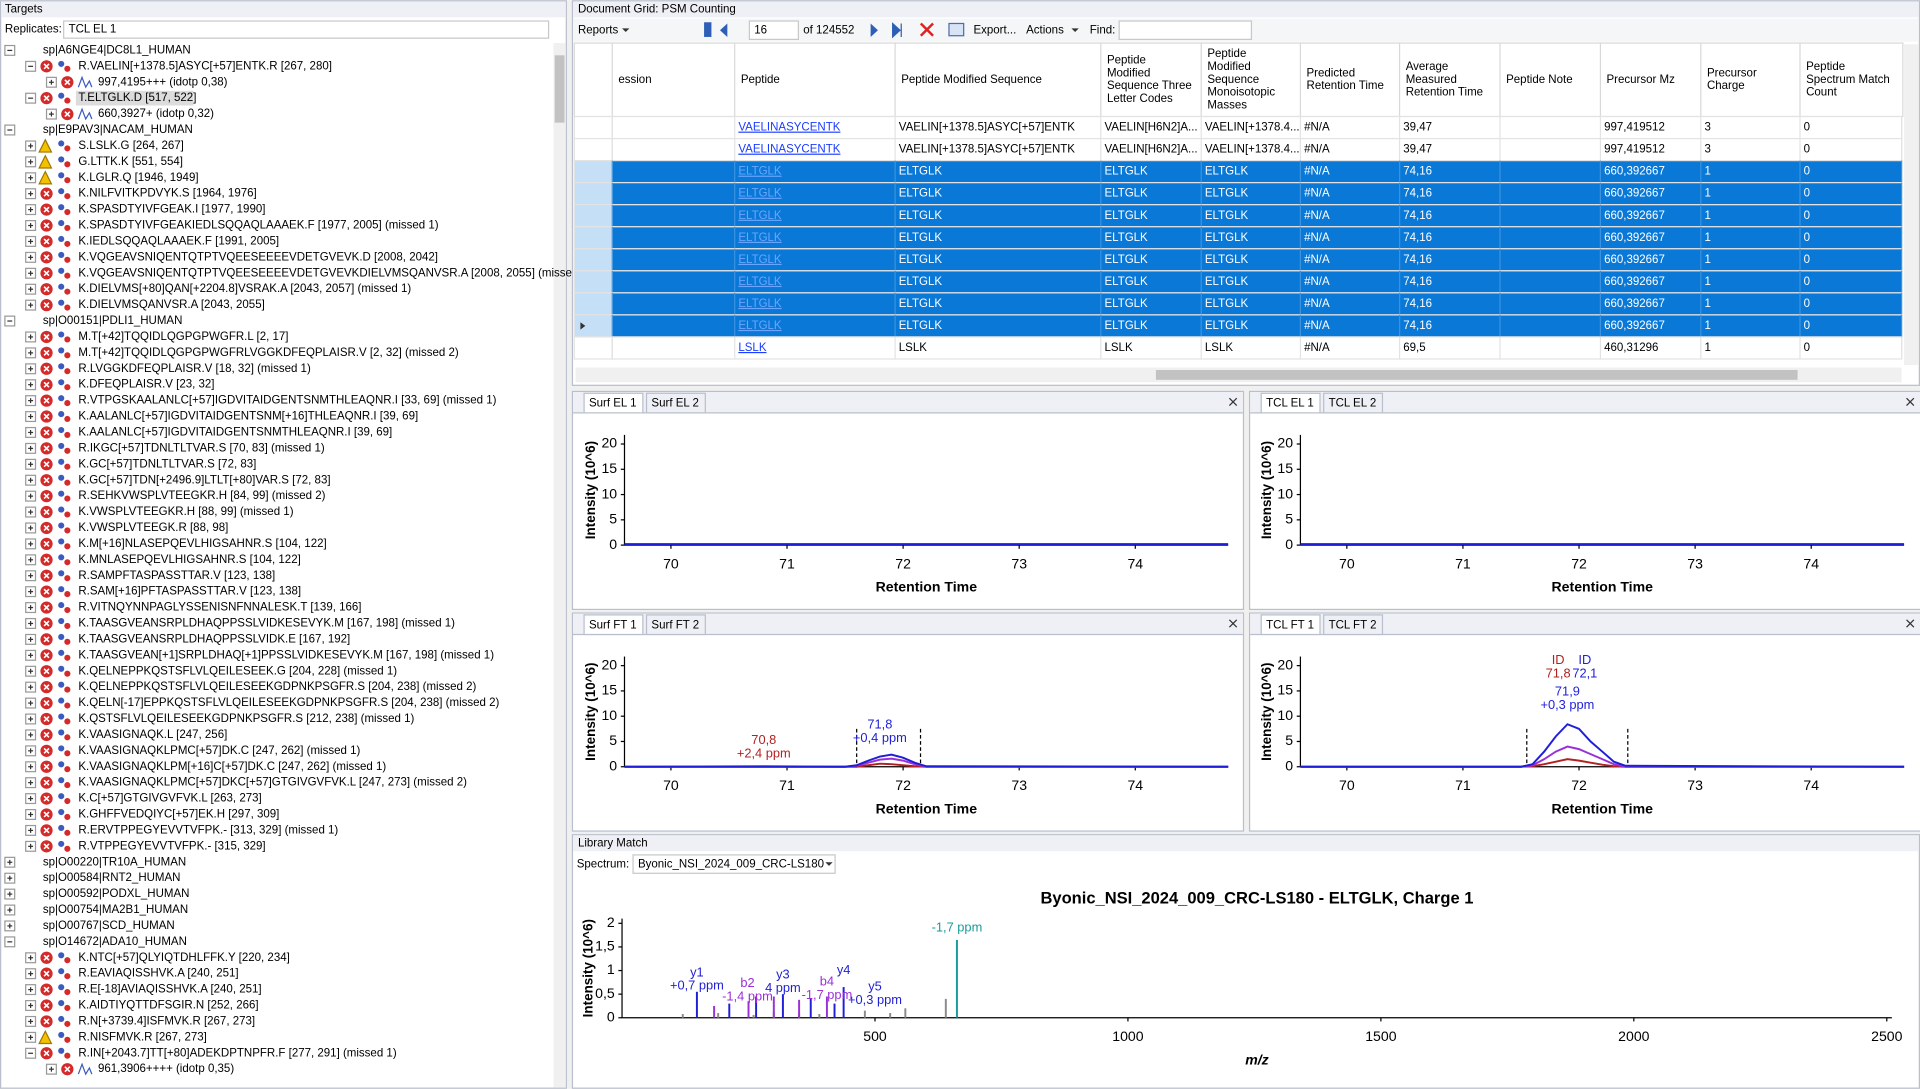 This screenshot has height=1089, width=1920. Describe the element at coordinates (178, 241) in the screenshot. I see `tree-node: K.IEDLSQQAQLAAAEK.F [1991, 2005]` at that location.